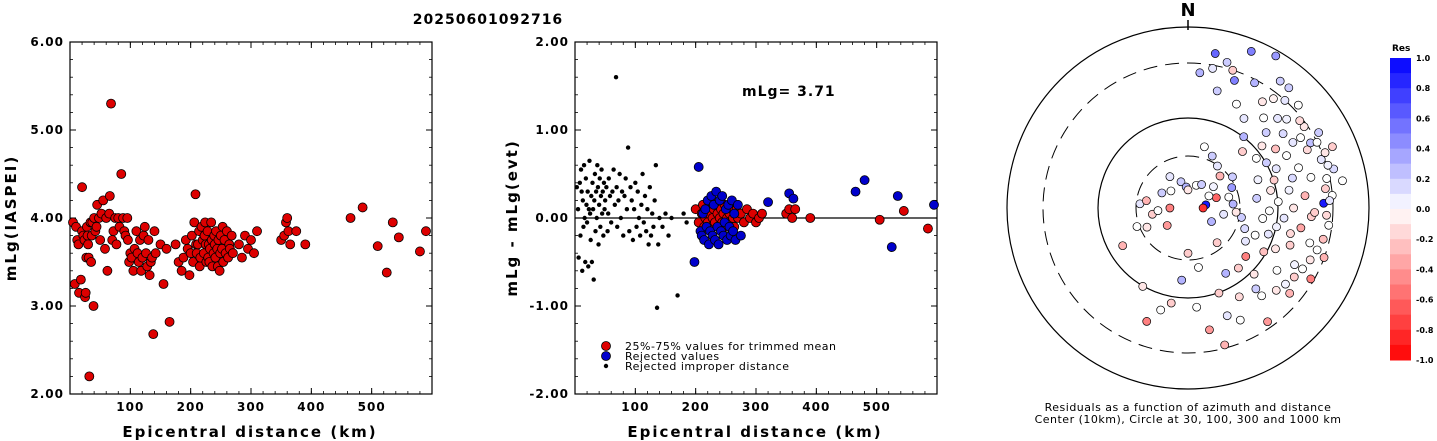 Image resolution: width=1437 pixels, height=441 pixels. I want to click on legend-marker-rejected, so click(606, 356).